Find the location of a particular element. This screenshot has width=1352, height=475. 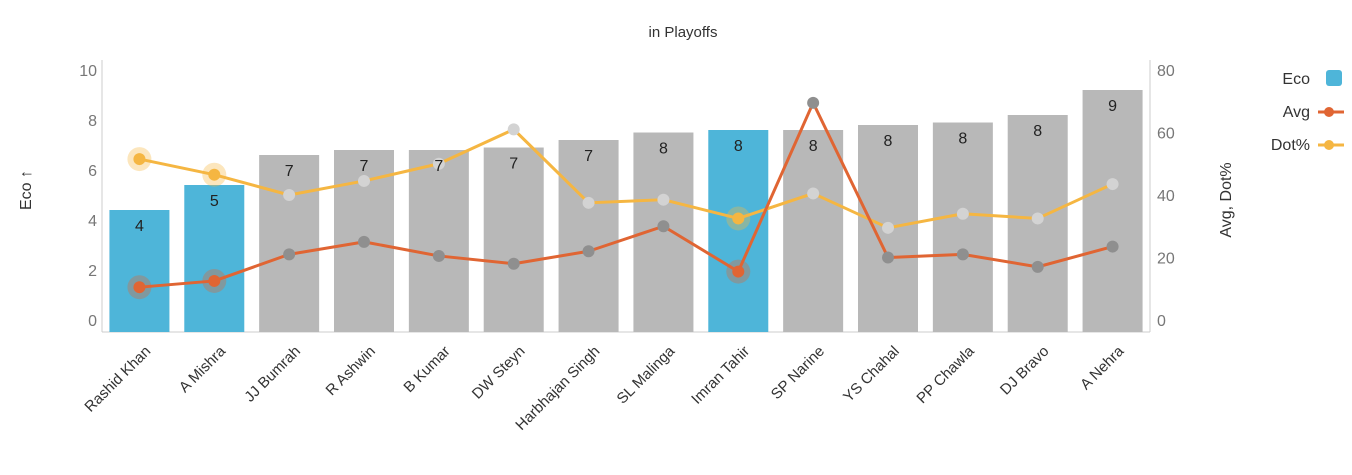

y-axis-label: Eco ↑ is located at coordinates (26, 190).